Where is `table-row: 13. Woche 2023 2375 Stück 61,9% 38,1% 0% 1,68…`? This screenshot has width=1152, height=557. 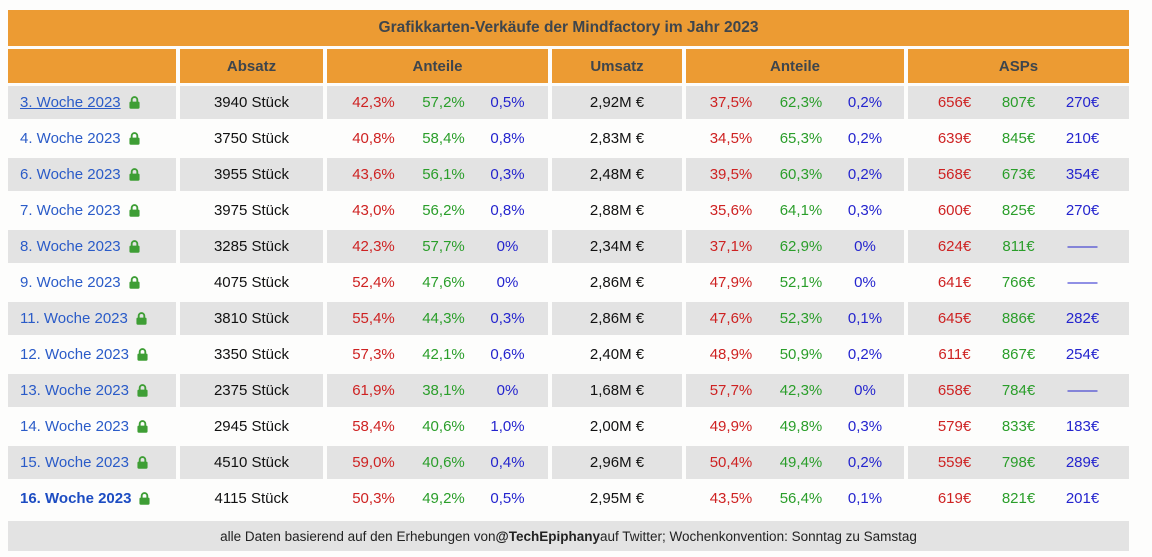
table-row: 13. Woche 2023 2375 Stück 61,9% 38,1% 0% 1,68… is located at coordinates (568, 390).